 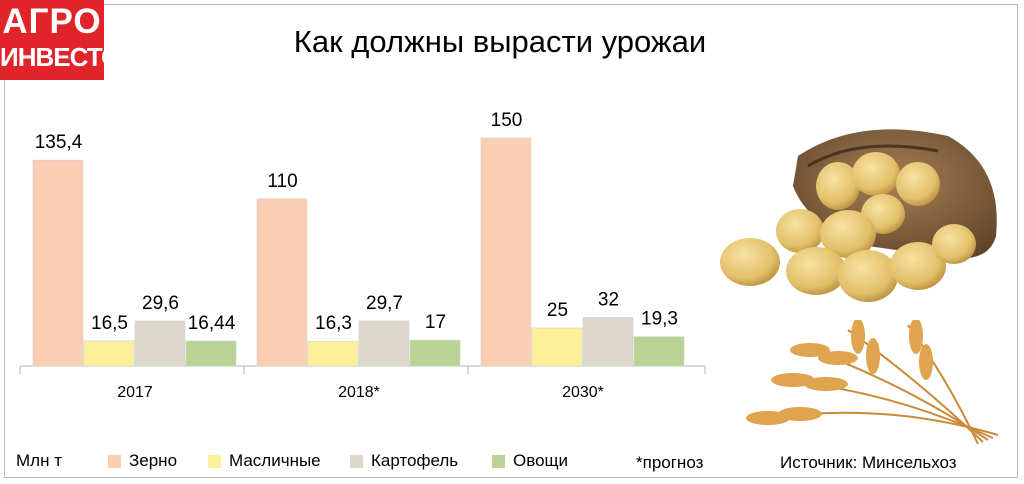 I want to click on legend-swatch-vegetables, so click(x=498, y=461).